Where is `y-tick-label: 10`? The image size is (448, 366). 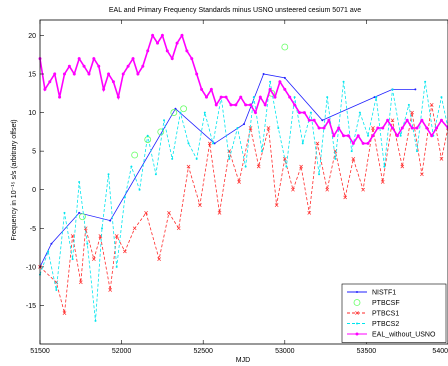
y-tick-label: 10 is located at coordinates (32, 113).